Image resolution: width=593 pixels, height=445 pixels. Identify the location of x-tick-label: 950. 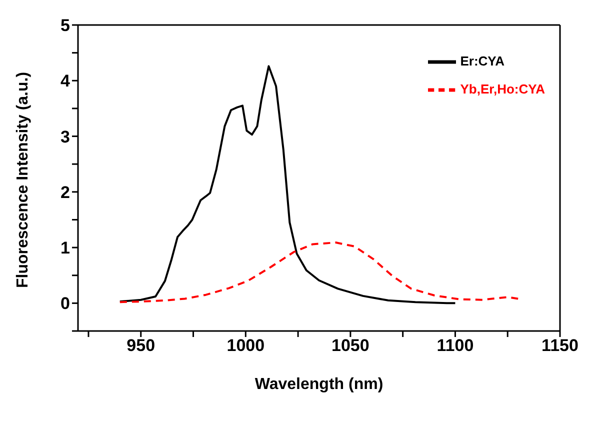
(141, 346).